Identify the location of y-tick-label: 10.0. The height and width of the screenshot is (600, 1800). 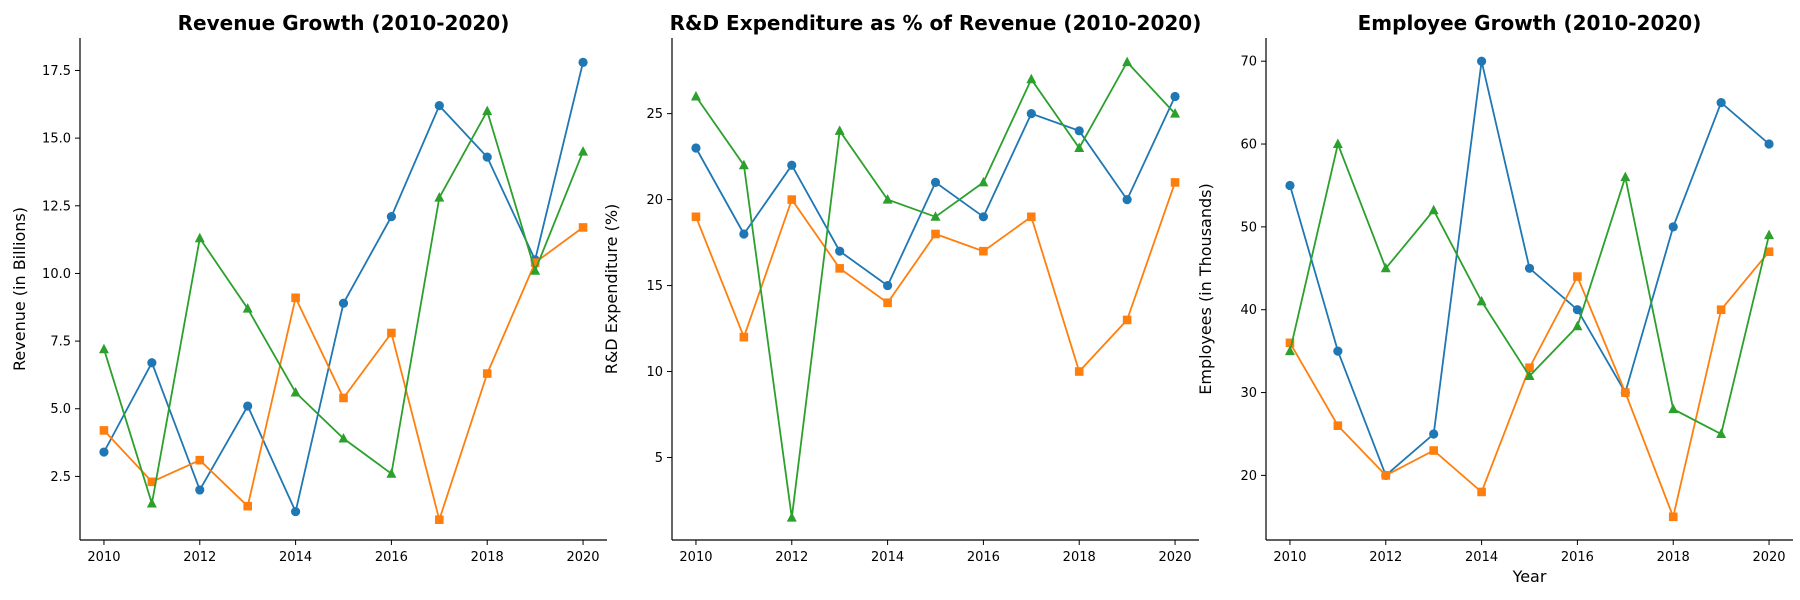
(56, 274).